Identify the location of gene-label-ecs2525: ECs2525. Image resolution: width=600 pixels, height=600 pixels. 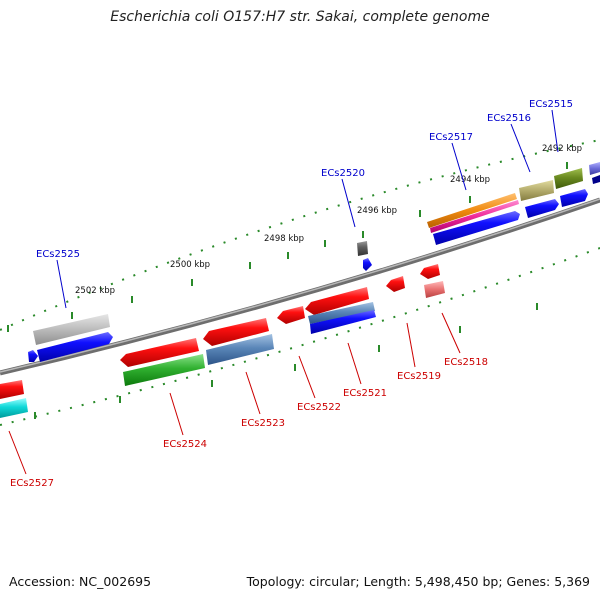
(58, 254).